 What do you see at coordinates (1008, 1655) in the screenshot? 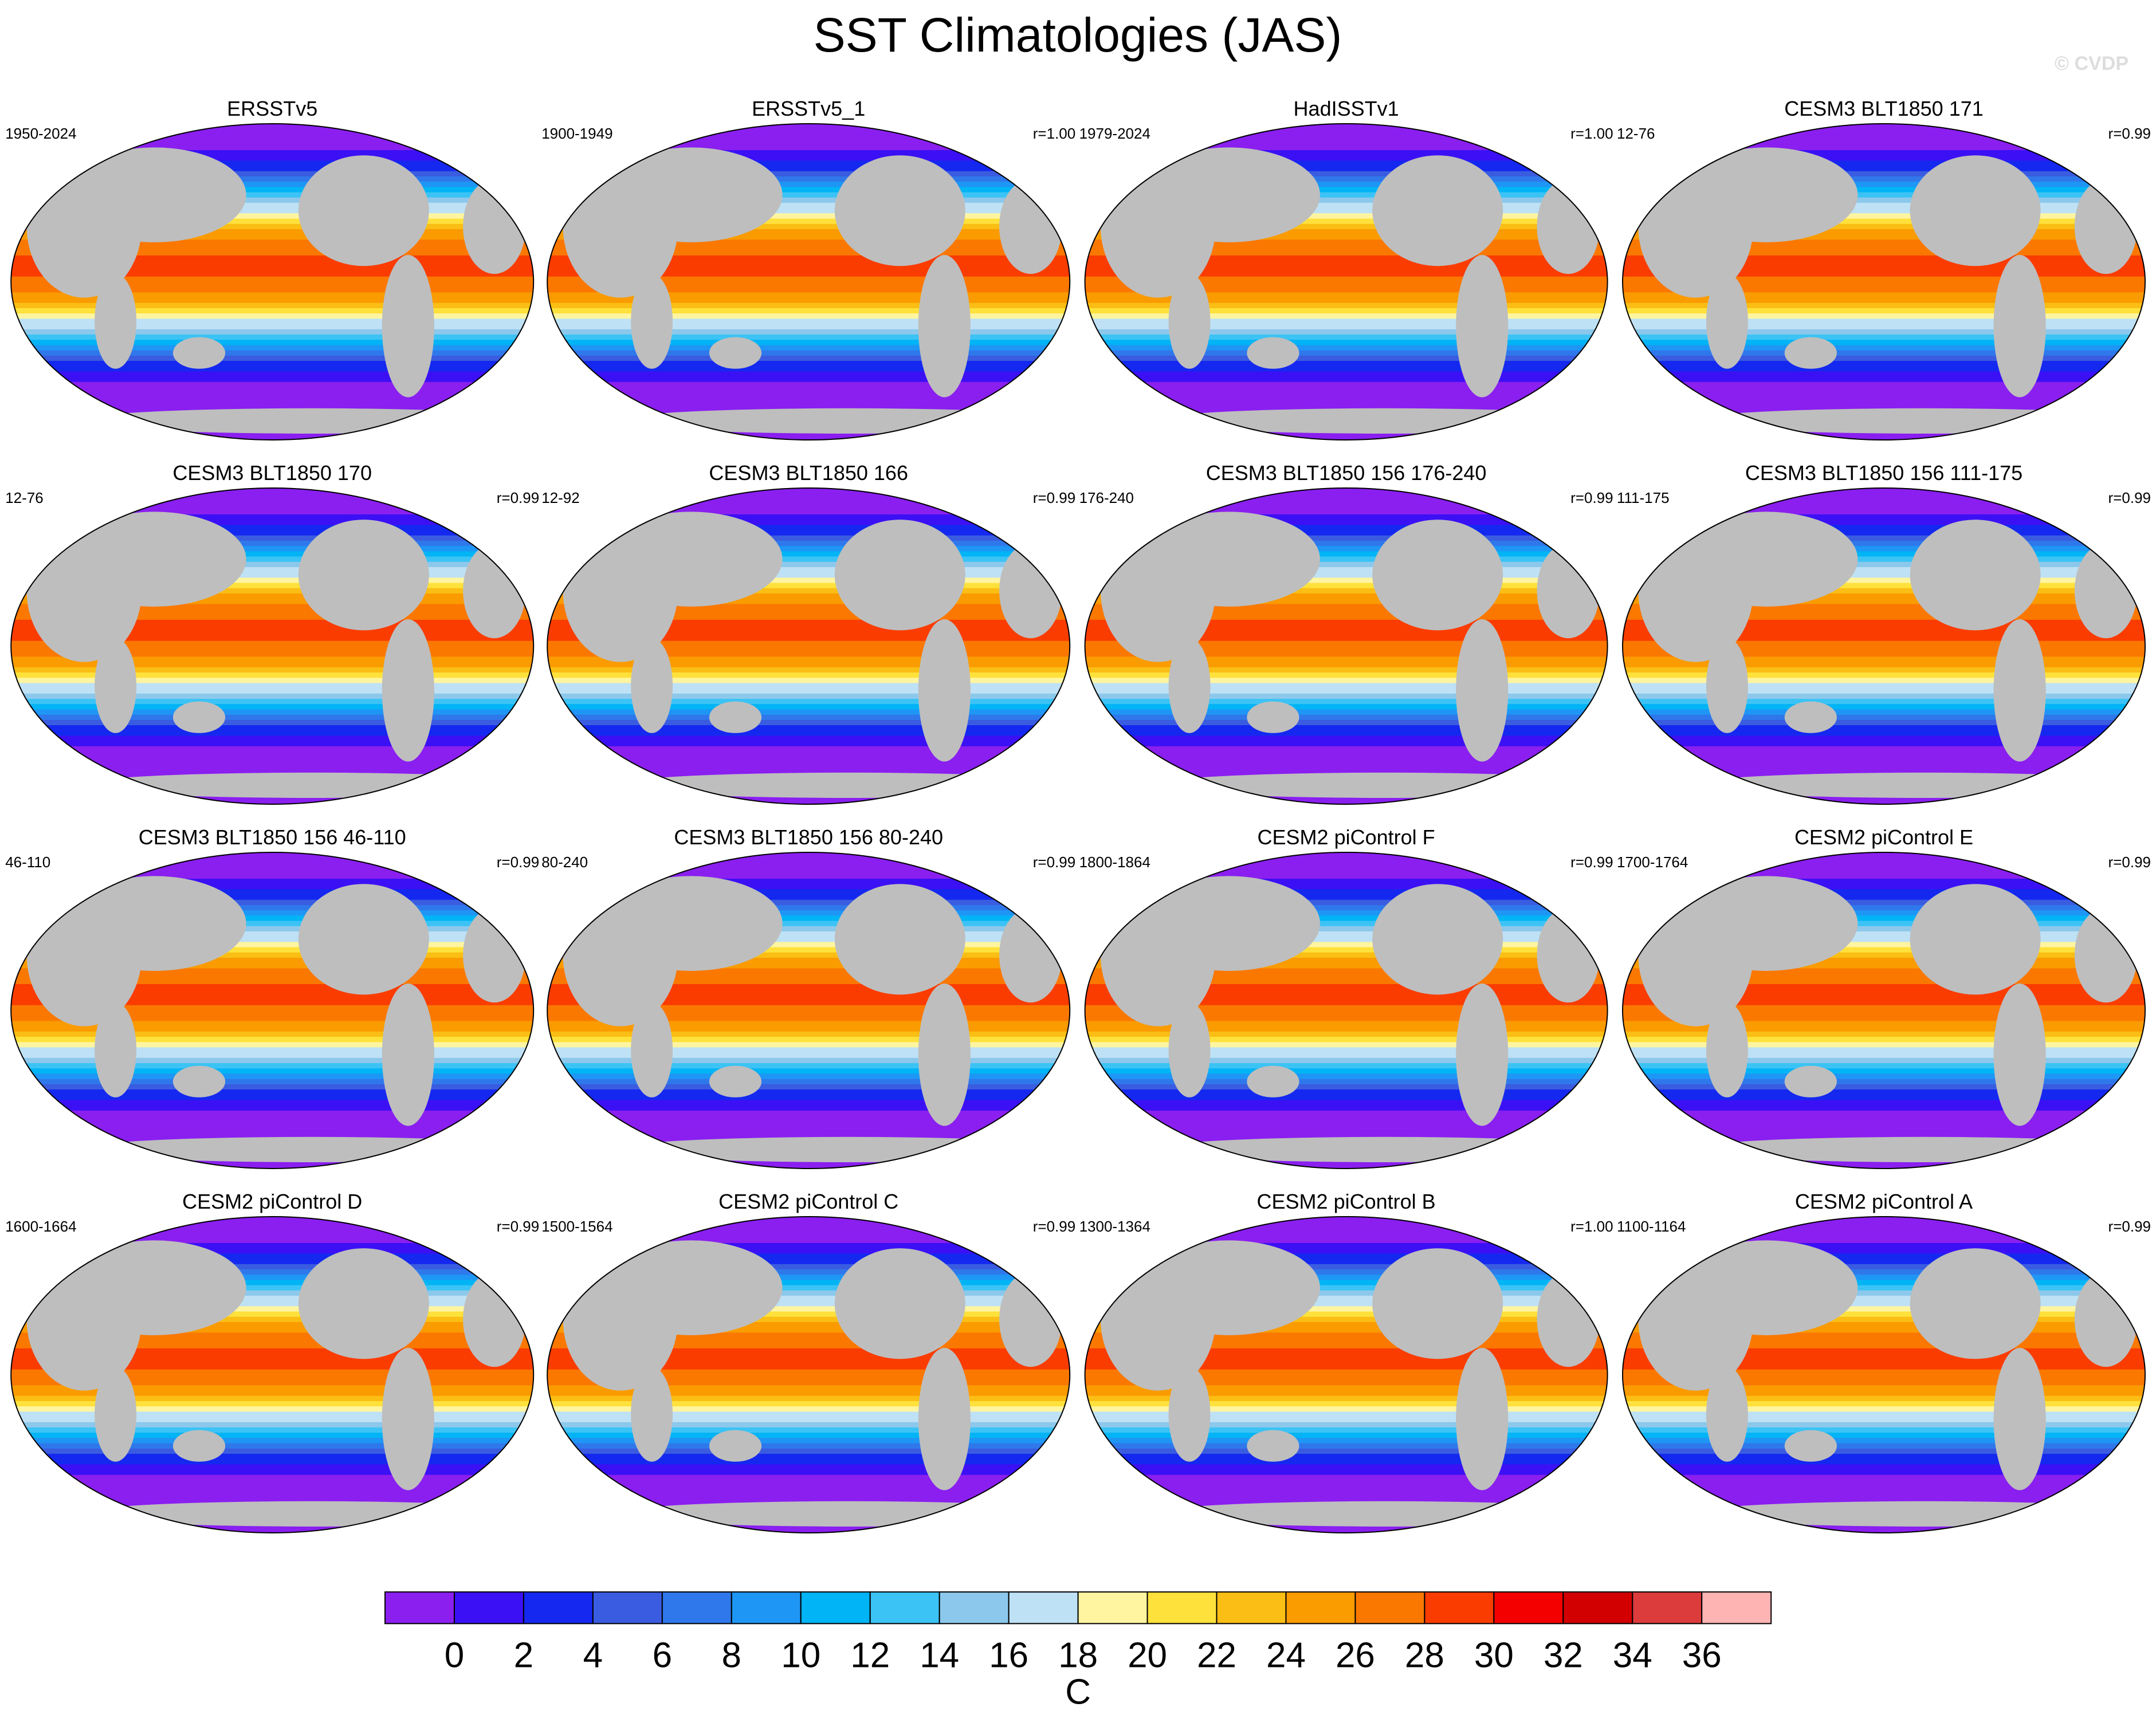
I see `colorbar-tick-label: 16` at bounding box center [1008, 1655].